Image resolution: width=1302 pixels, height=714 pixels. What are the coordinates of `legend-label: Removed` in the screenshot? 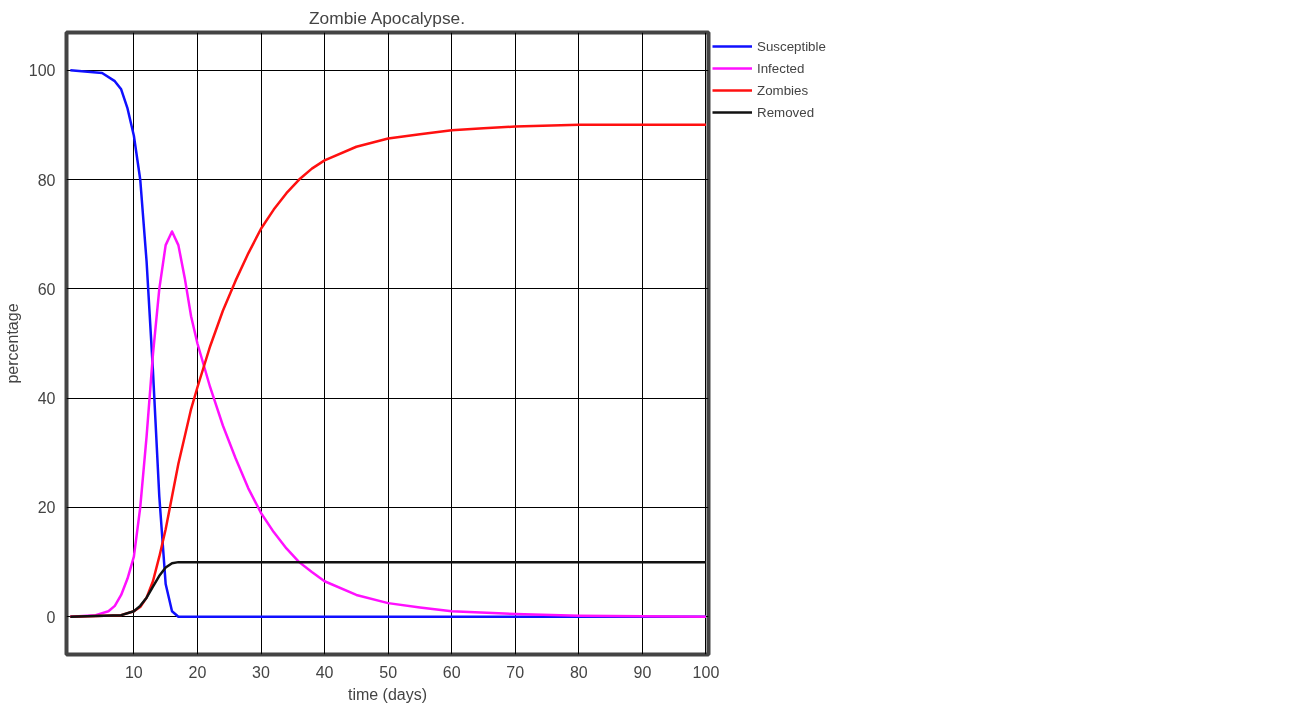 It's located at (786, 112).